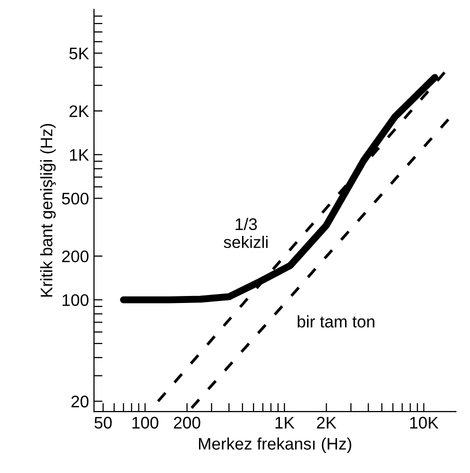  Describe the element at coordinates (79, 111) in the screenshot. I see `y-tick-label: 2K` at that location.